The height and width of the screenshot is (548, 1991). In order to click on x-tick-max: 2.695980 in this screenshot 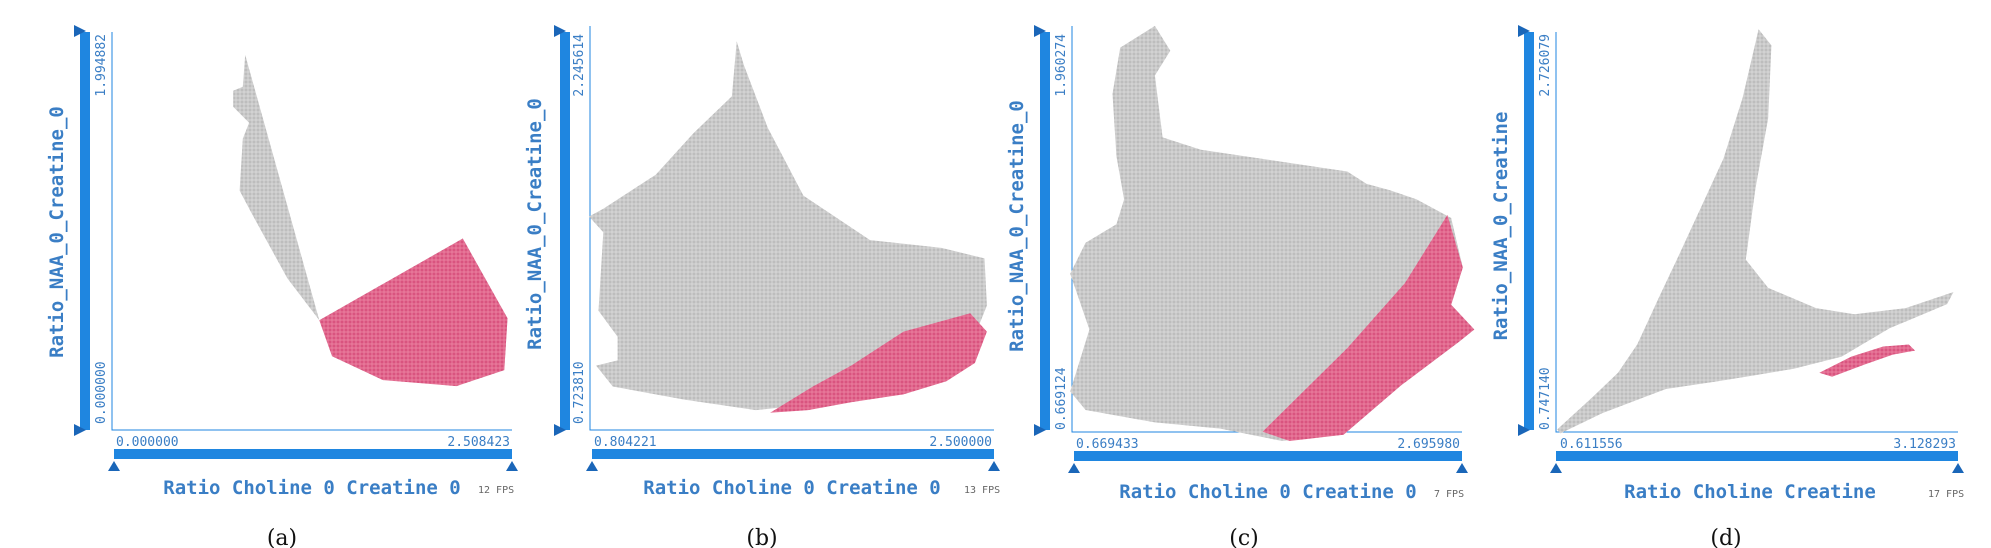, I will do `click(1428, 444)`.